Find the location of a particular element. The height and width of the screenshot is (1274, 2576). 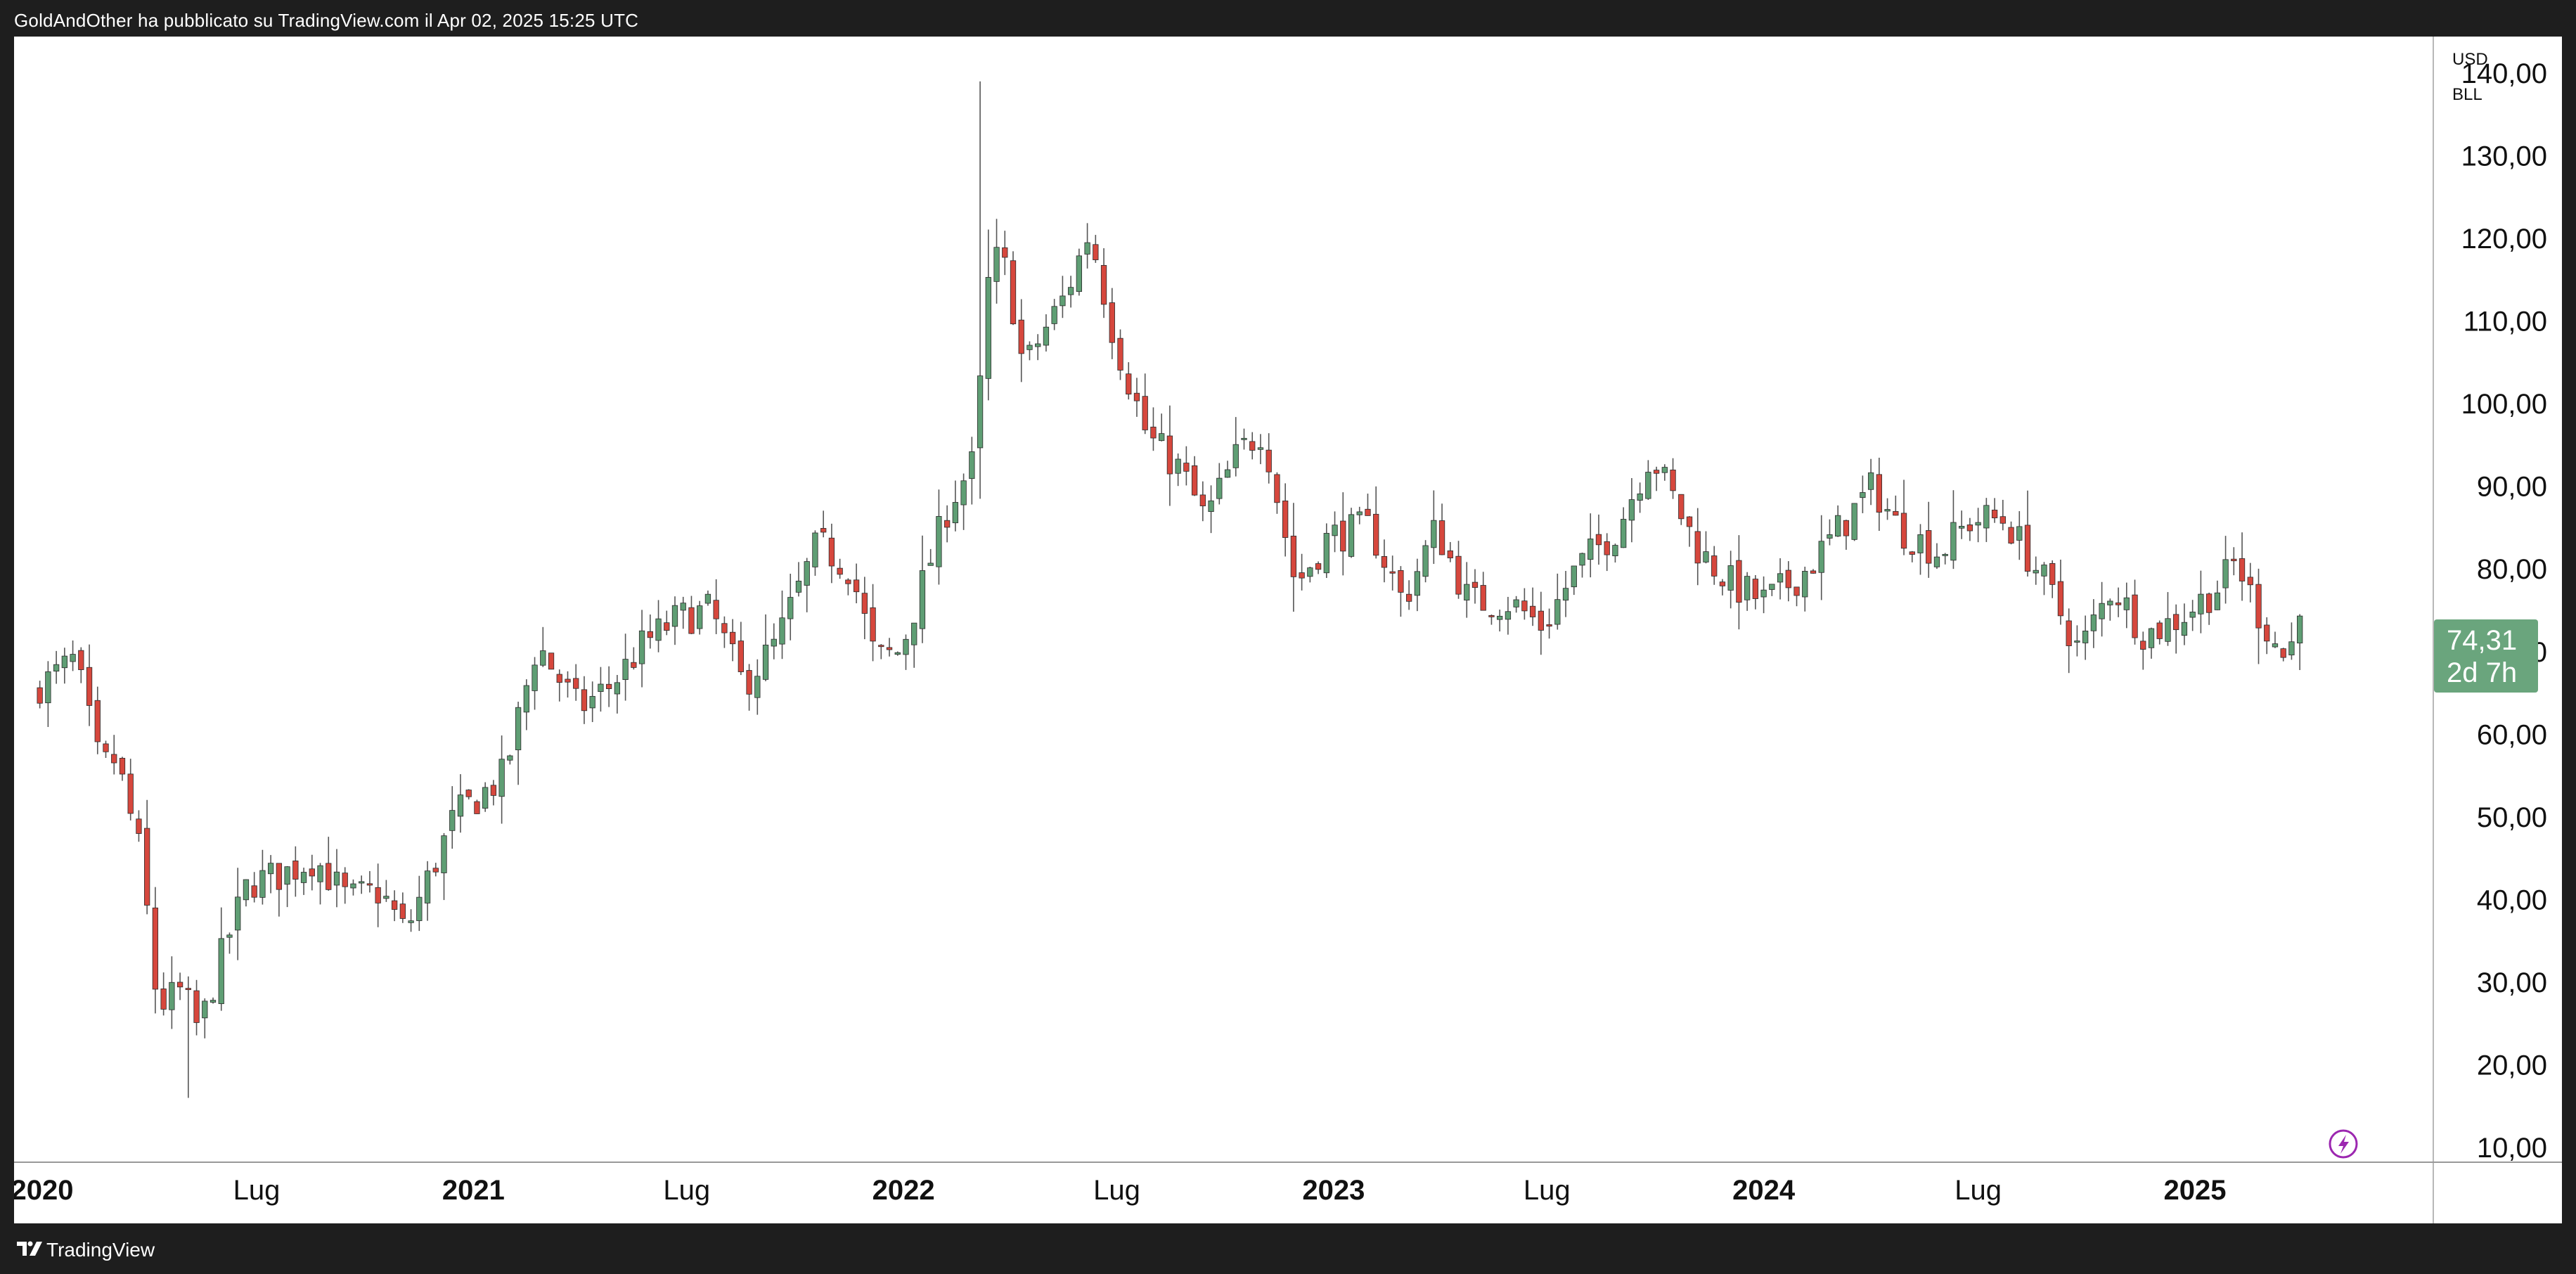

y-tick-label: 110,00 is located at coordinates (2505, 322).